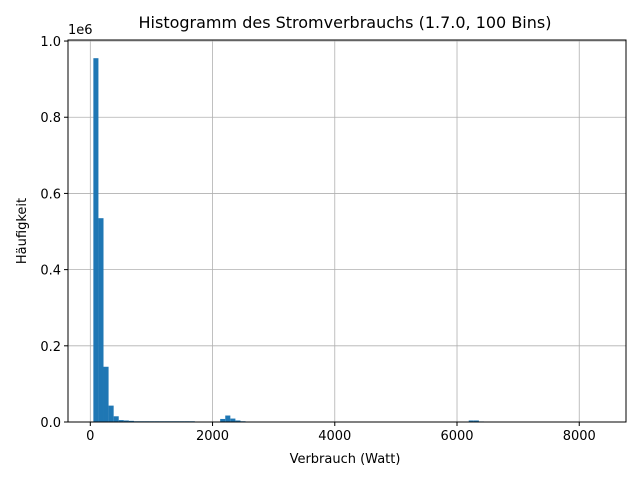 The width and height of the screenshot is (640, 480). What do you see at coordinates (345, 459) in the screenshot?
I see `x-axis-label: Verbrauch (Watt)` at bounding box center [345, 459].